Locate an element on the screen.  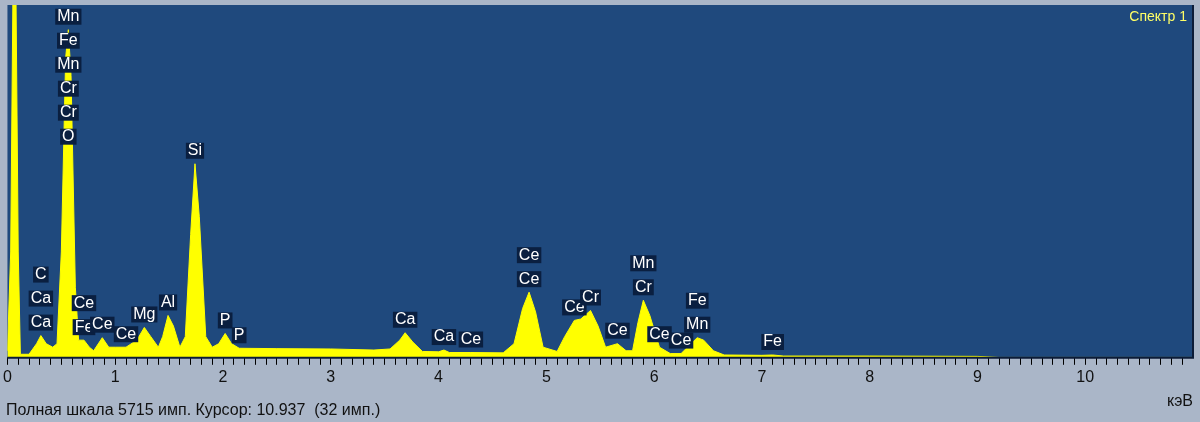
x-tick-label: 0 is located at coordinates (7, 376).